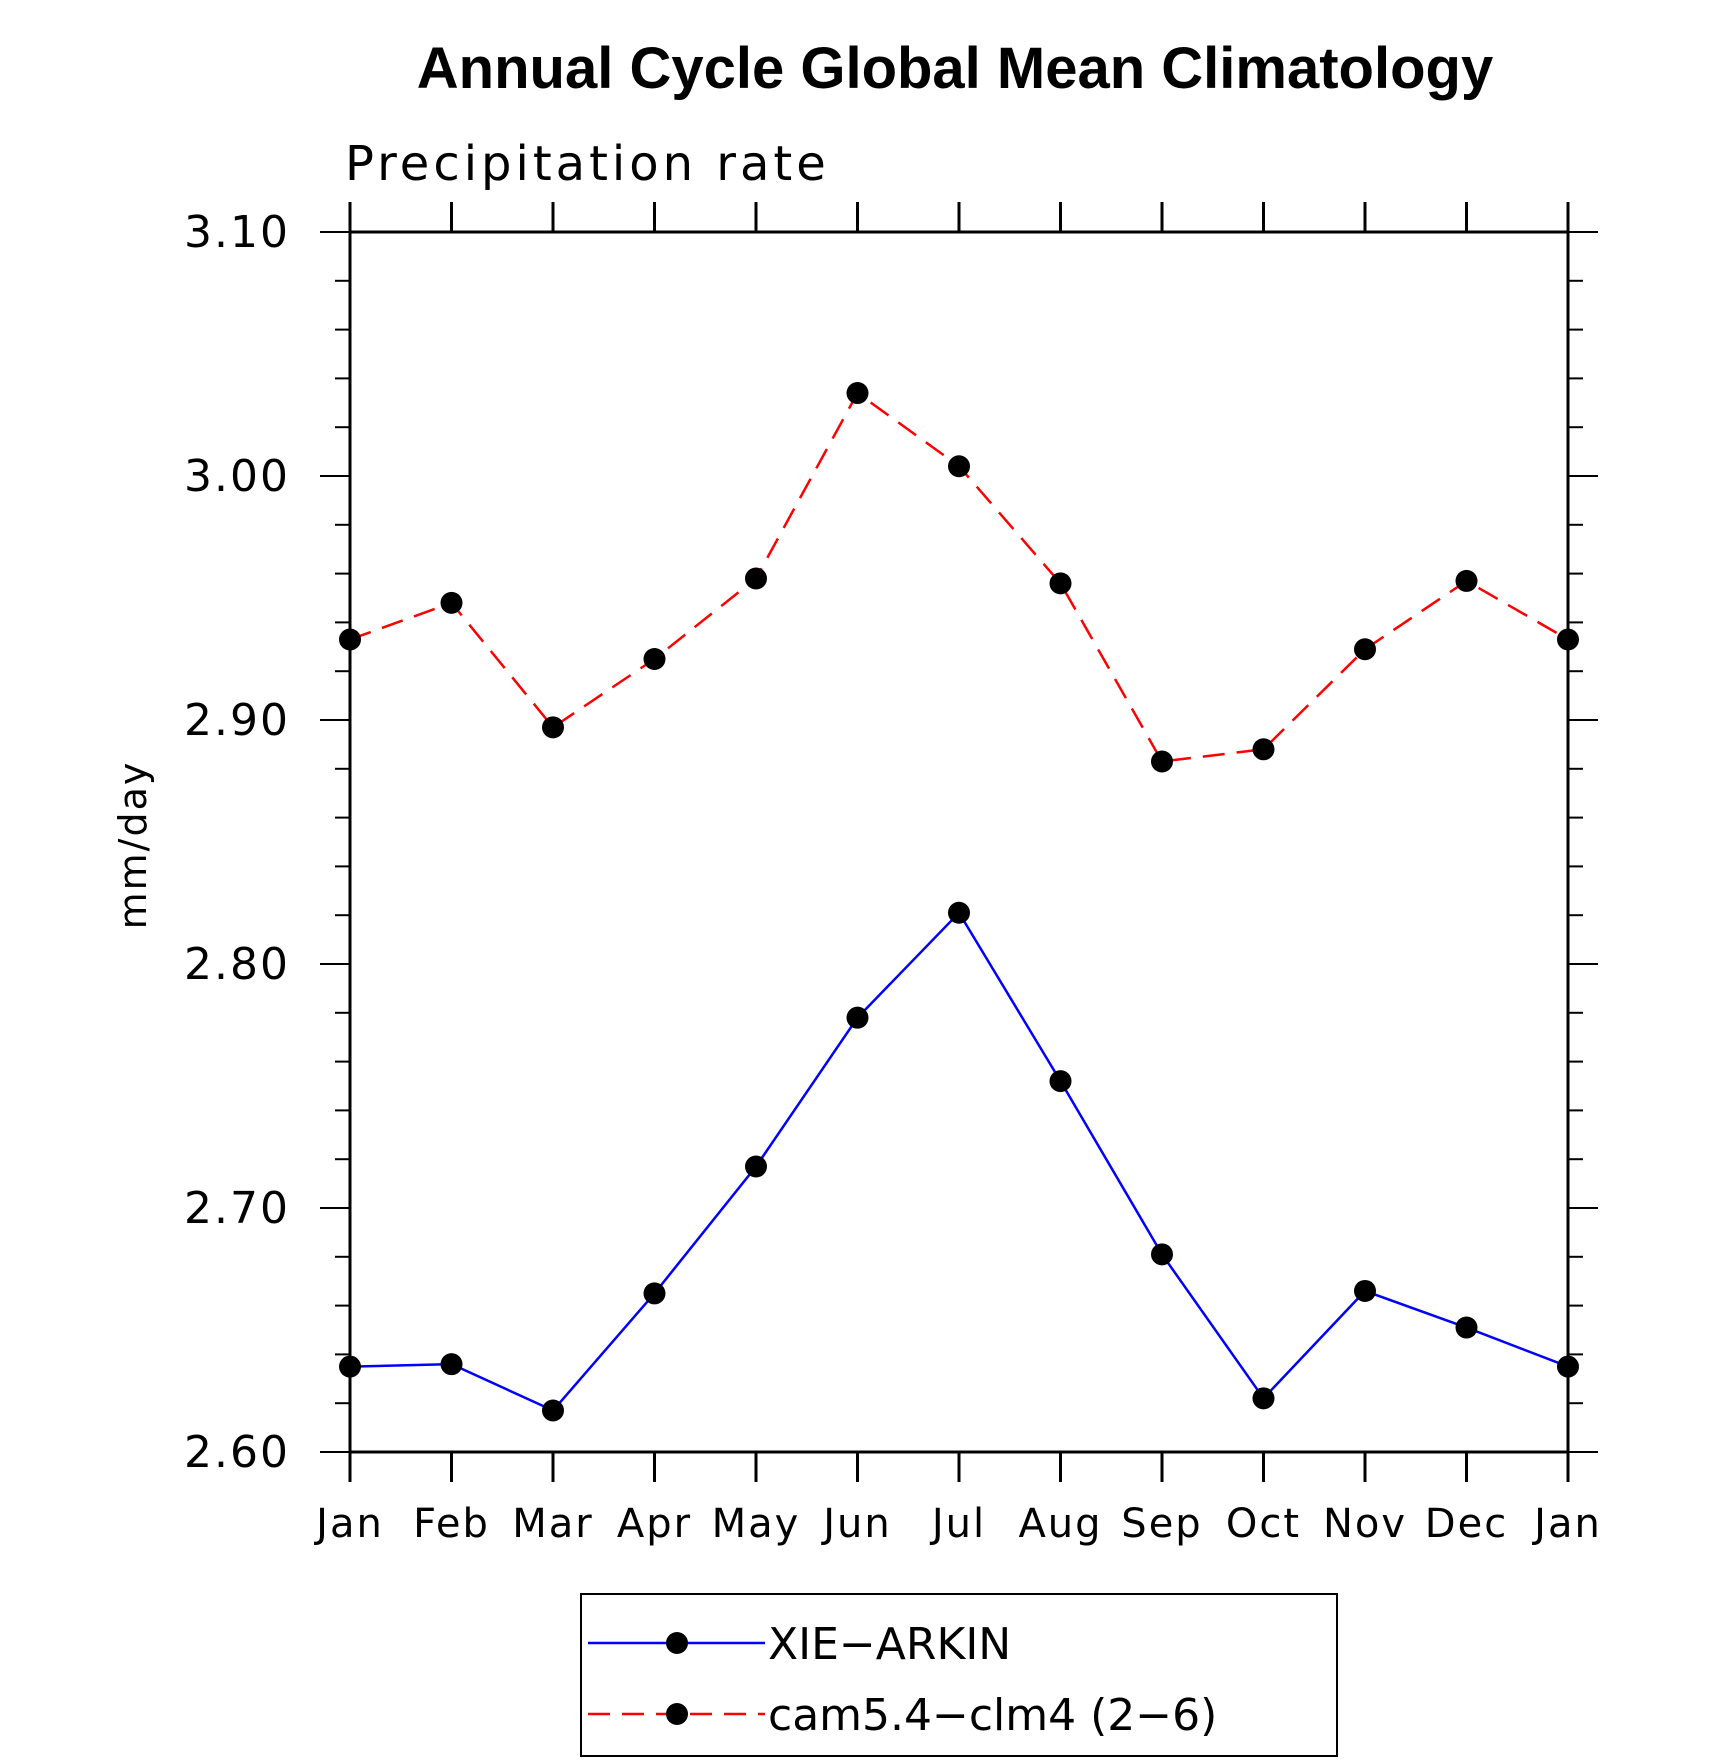 The width and height of the screenshot is (1710, 1762). I want to click on x-tick-label: Mar, so click(552, 1524).